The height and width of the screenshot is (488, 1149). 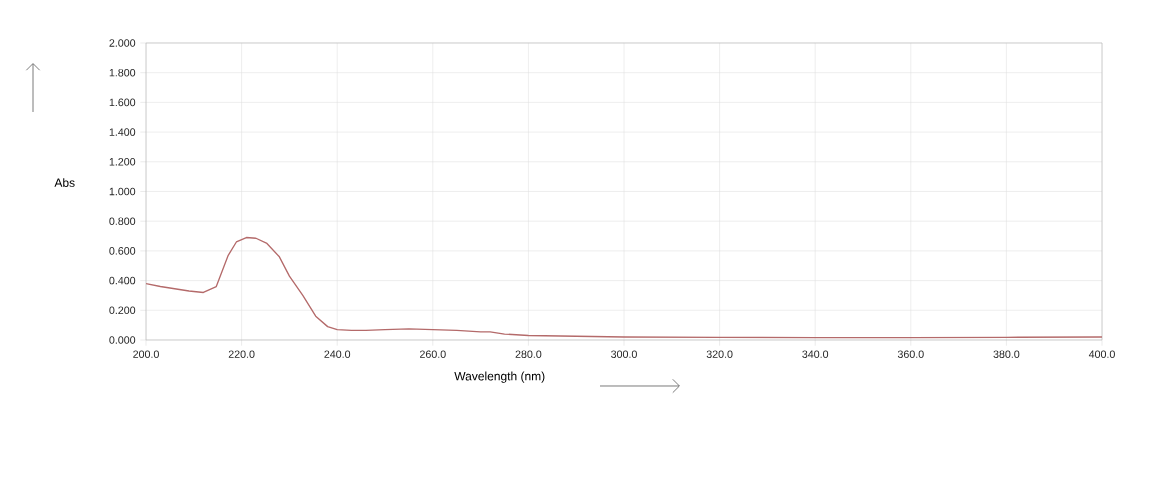 I want to click on y-tick-label: 2.000, so click(x=122, y=43).